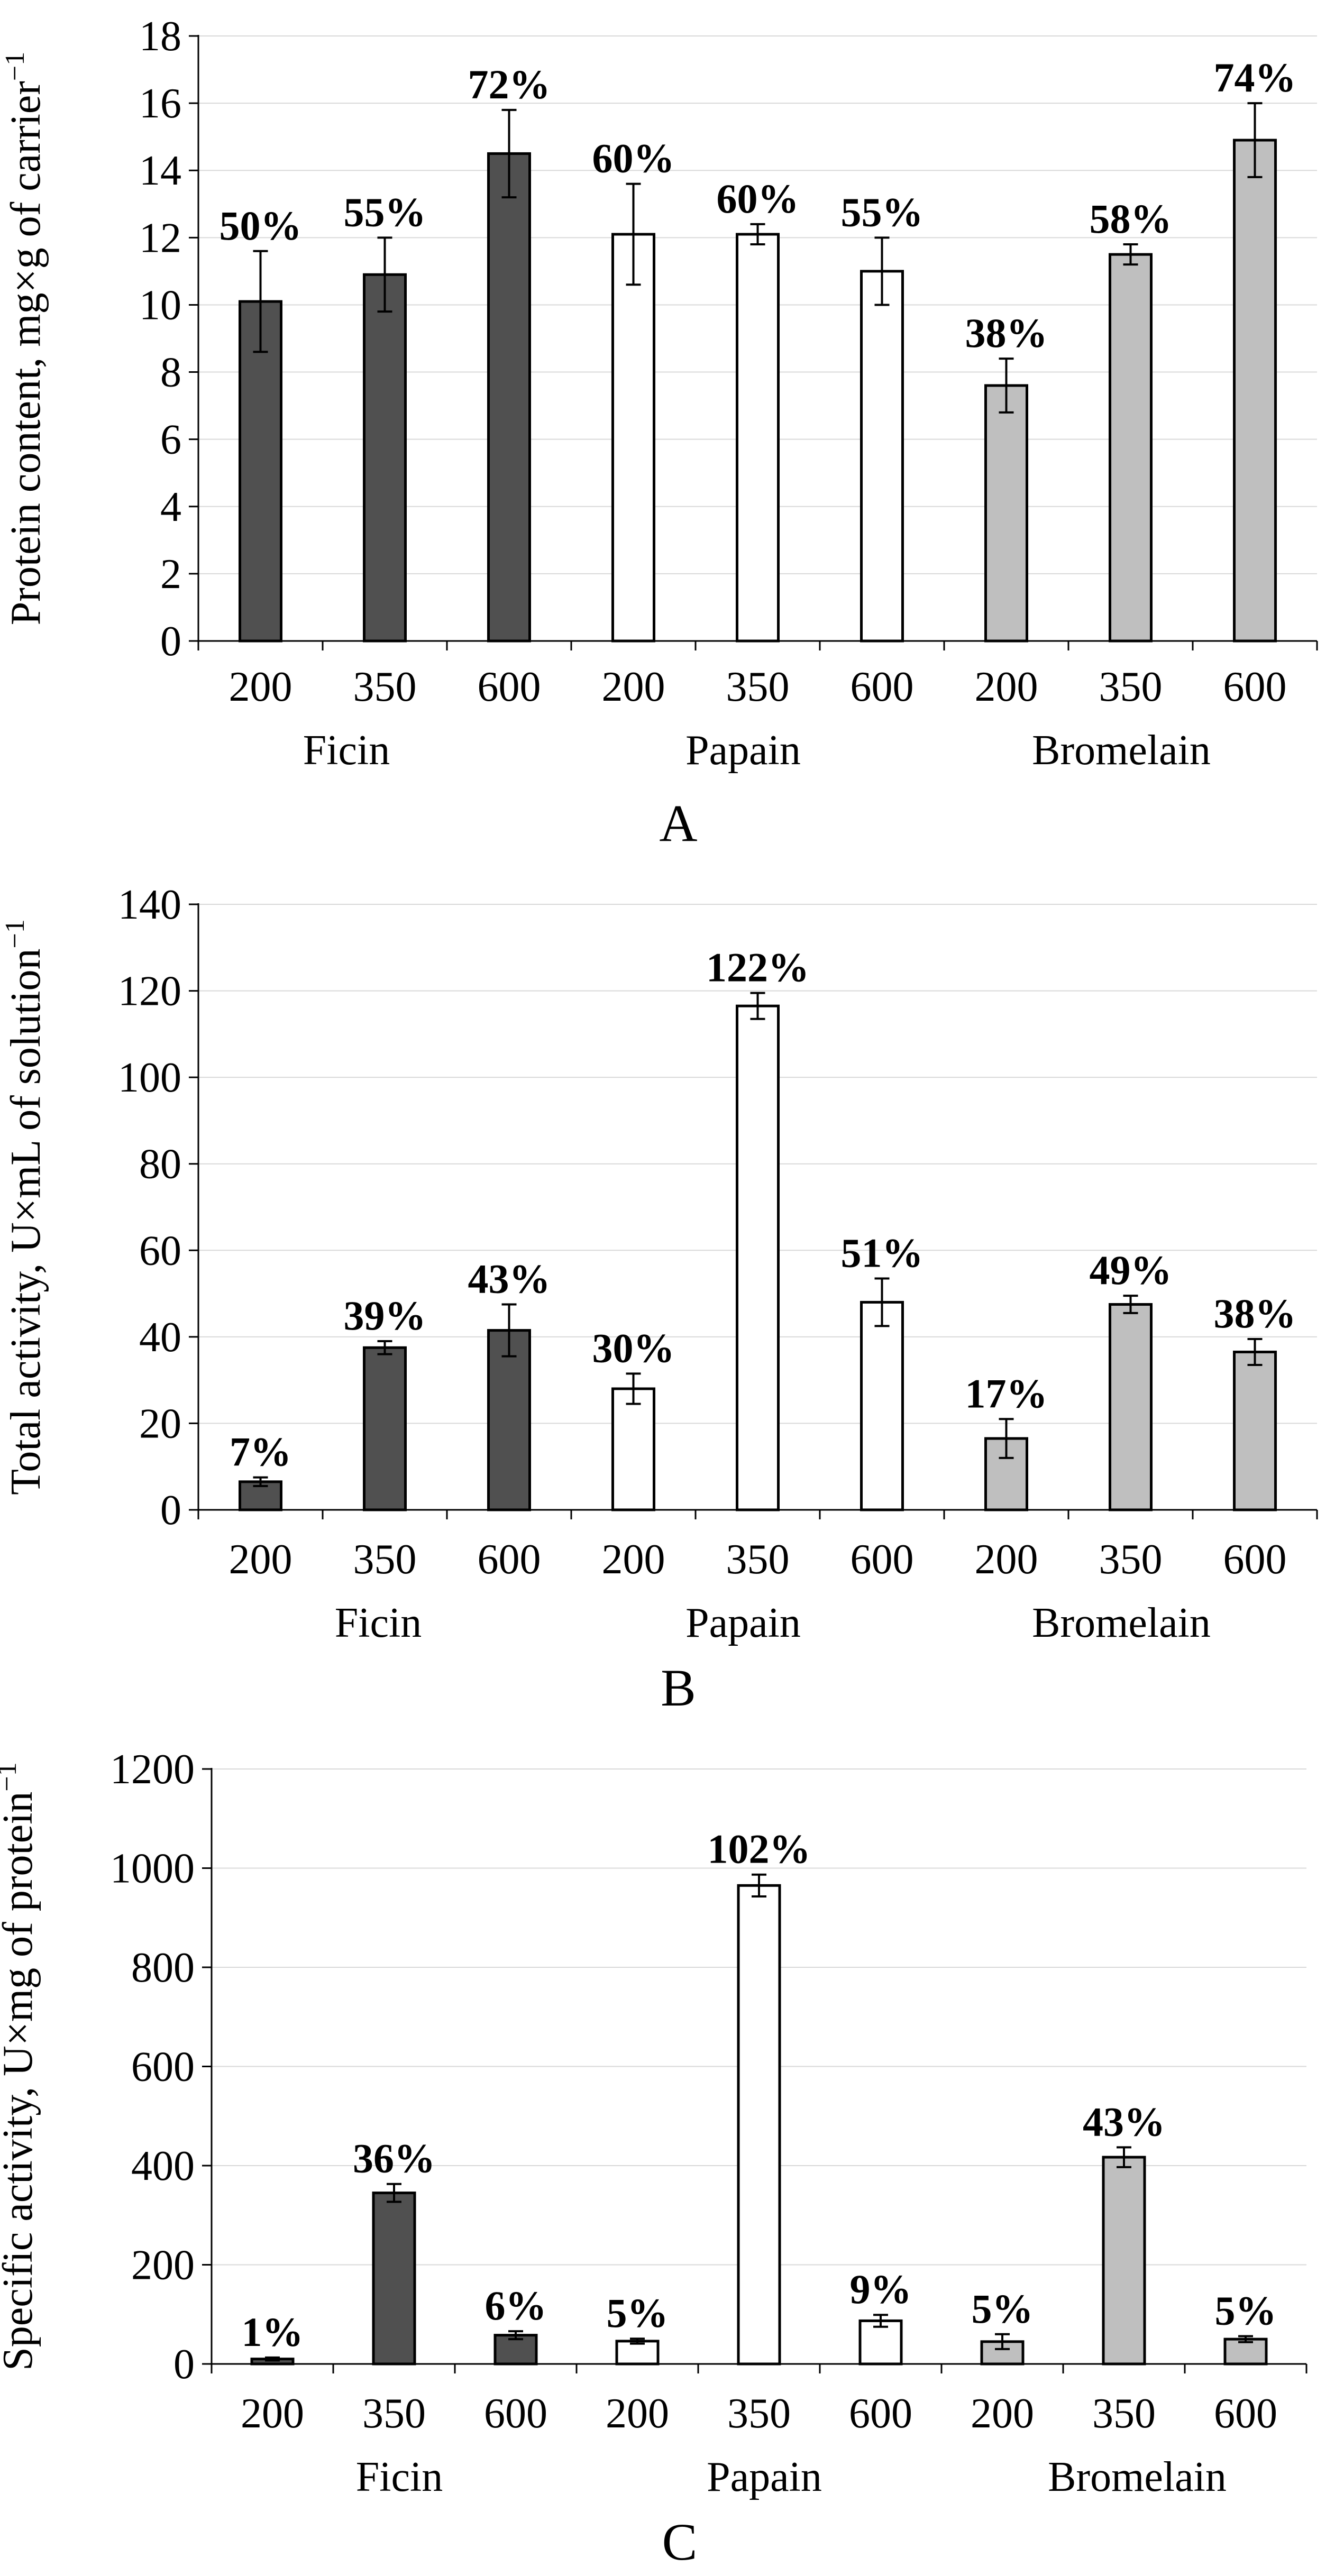 The image size is (1344, 2576). What do you see at coordinates (149, 1078) in the screenshot?
I see `y-tick-label: 100` at bounding box center [149, 1078].